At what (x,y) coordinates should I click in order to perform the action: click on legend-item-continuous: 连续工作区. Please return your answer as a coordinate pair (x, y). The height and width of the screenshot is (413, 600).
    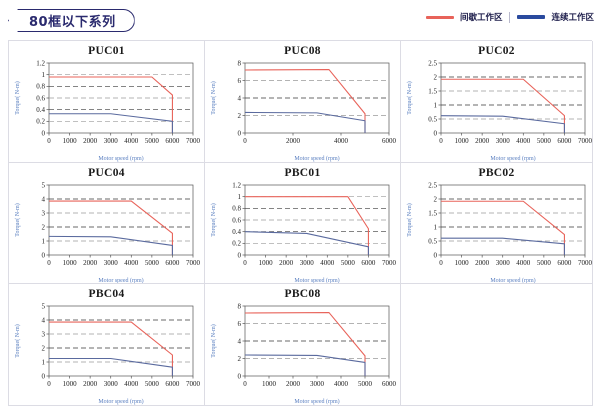
    Looking at the image, I should click on (555, 17).